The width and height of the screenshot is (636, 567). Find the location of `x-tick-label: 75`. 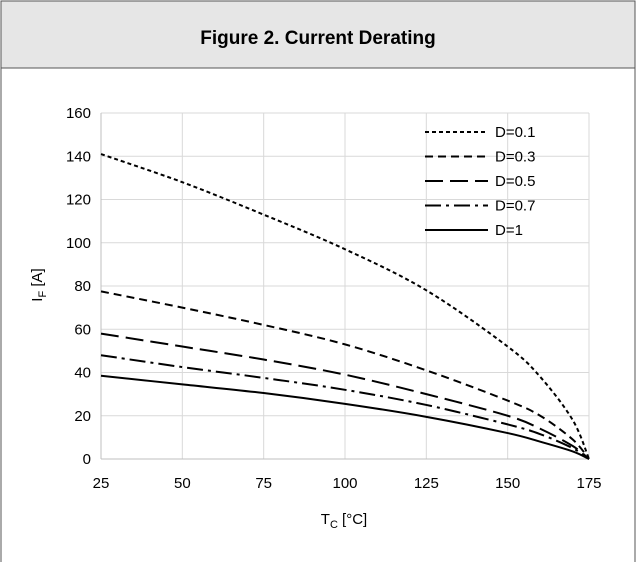

x-tick-label: 75 is located at coordinates (263, 483).